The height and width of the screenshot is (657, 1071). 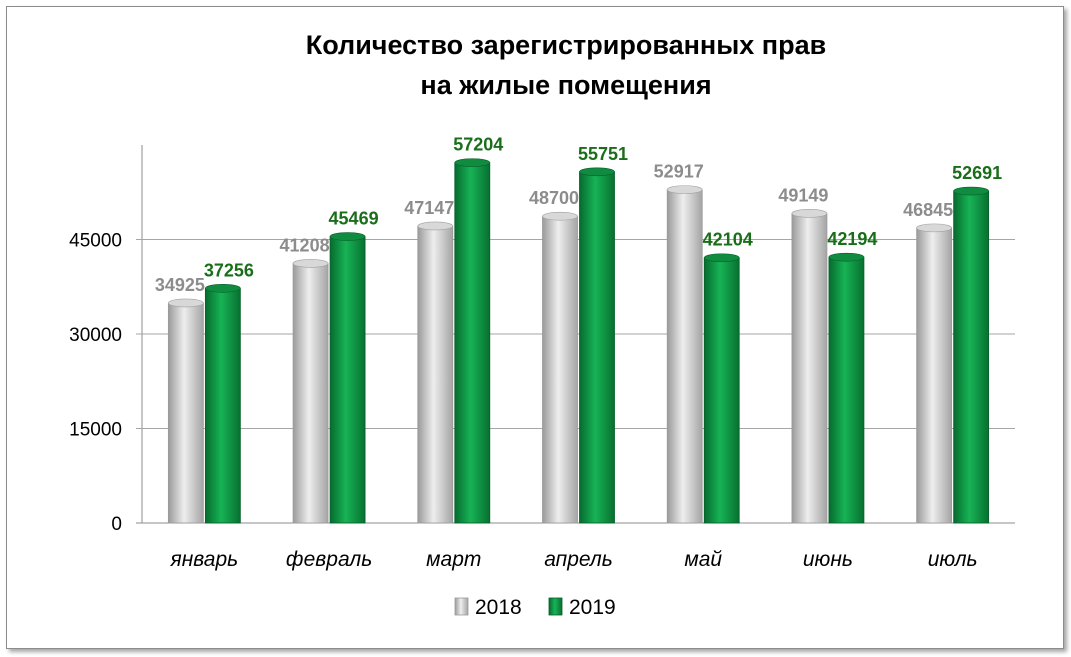 I want to click on data-label-2018: 46845, so click(x=928, y=210).